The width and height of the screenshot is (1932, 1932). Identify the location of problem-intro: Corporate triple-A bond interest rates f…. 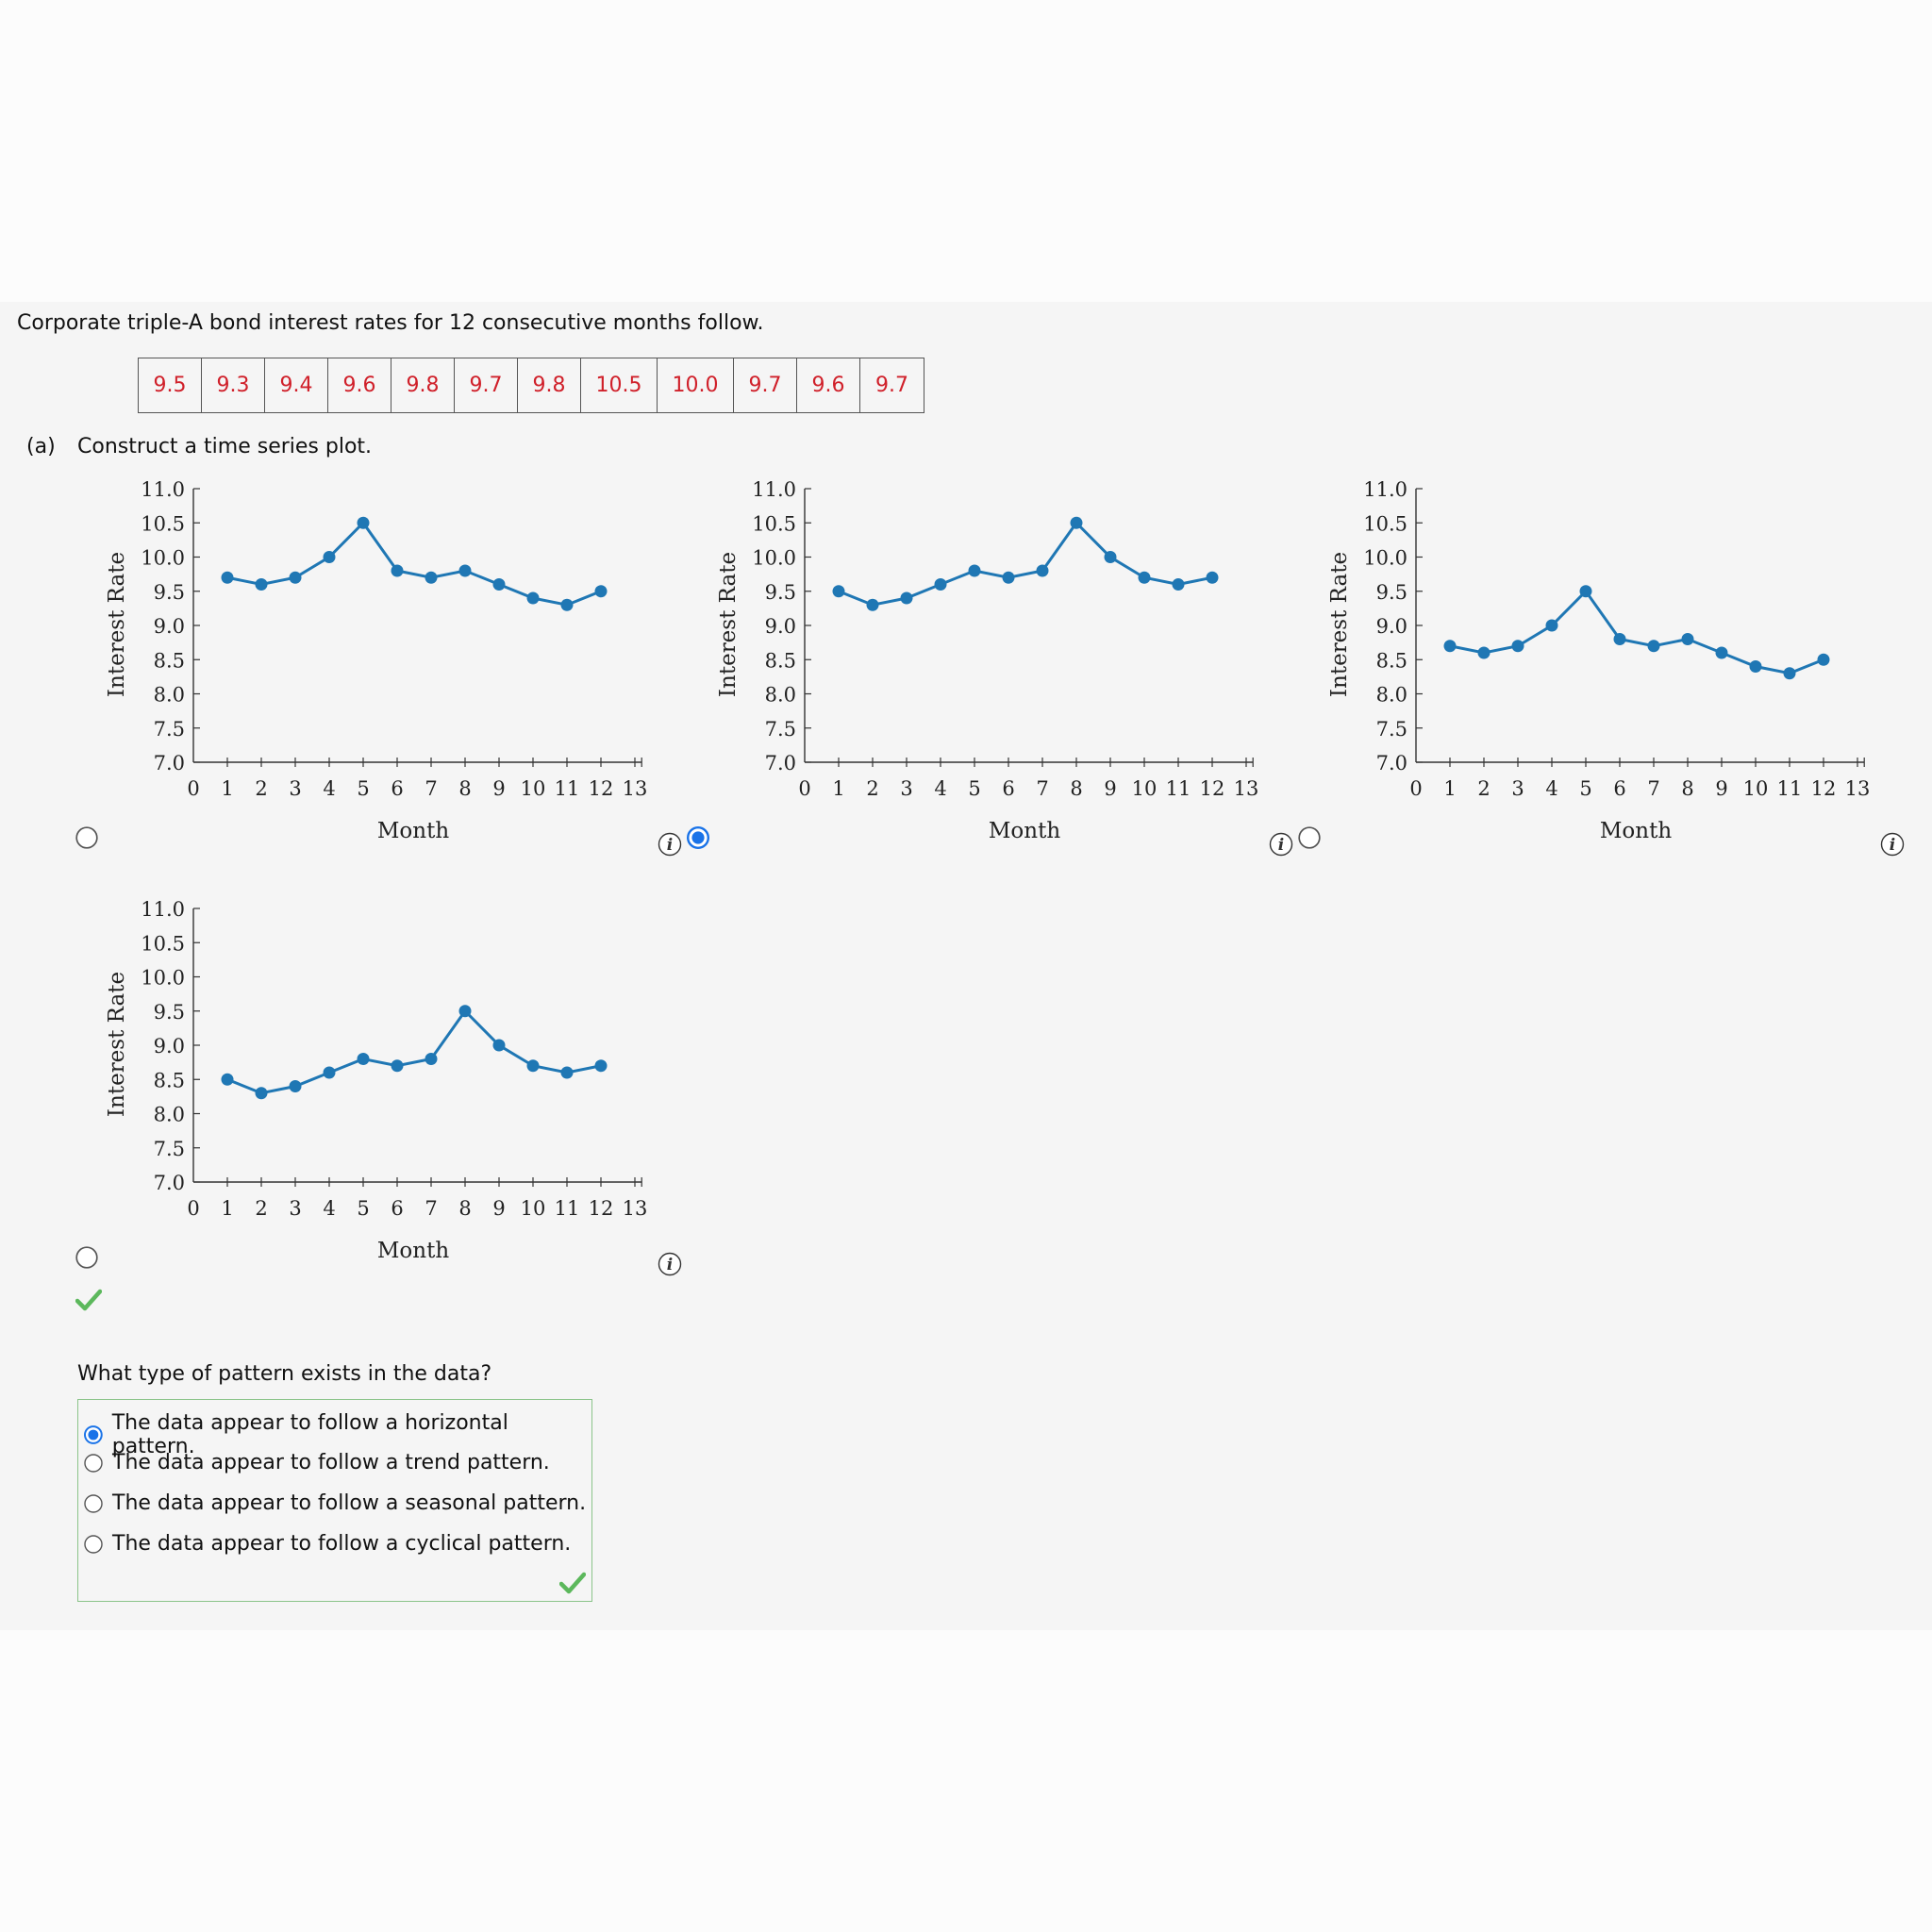
(391, 323).